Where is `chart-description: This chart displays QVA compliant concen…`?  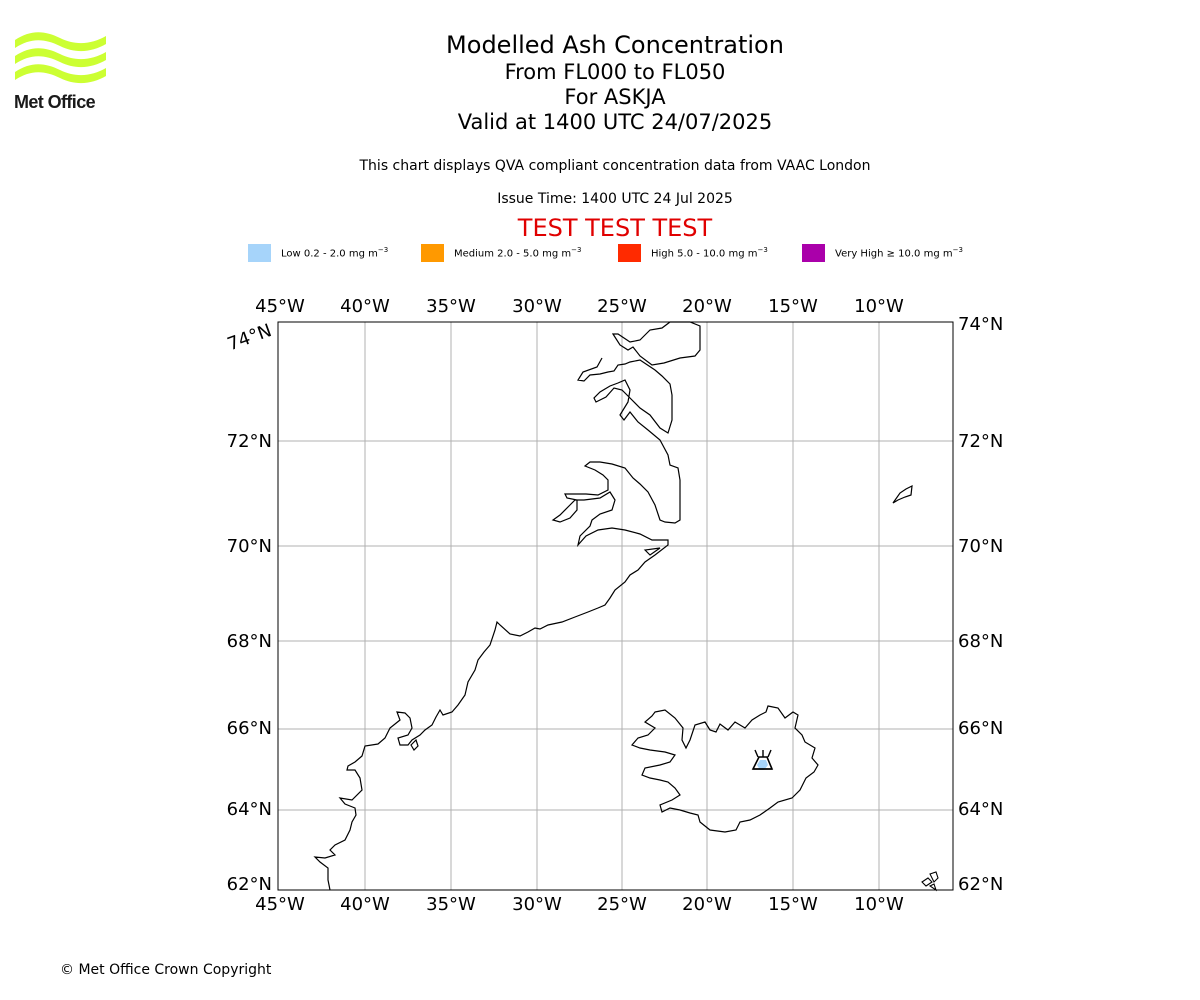 chart-description: This chart displays QVA compliant concen… is located at coordinates (615, 166).